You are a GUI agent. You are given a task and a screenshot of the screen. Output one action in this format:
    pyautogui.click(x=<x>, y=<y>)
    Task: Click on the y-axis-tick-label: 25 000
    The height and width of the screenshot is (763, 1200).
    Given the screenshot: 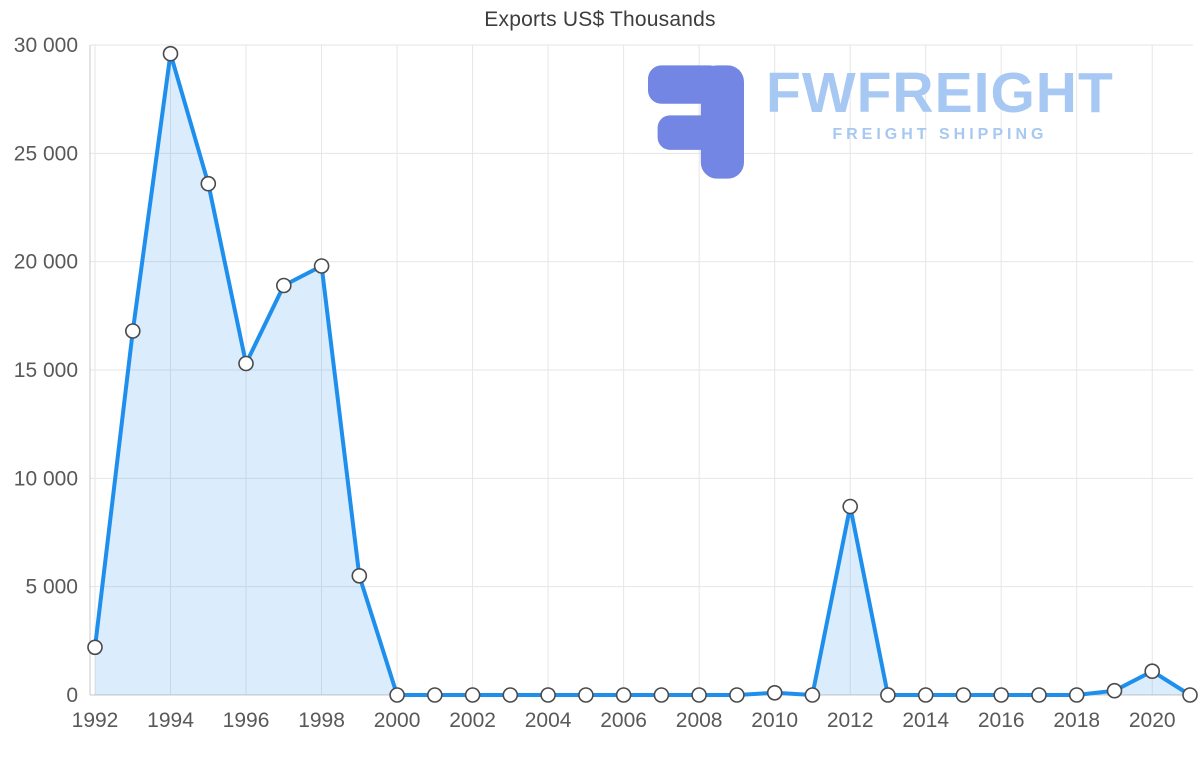 What is the action you would take?
    pyautogui.click(x=46, y=153)
    